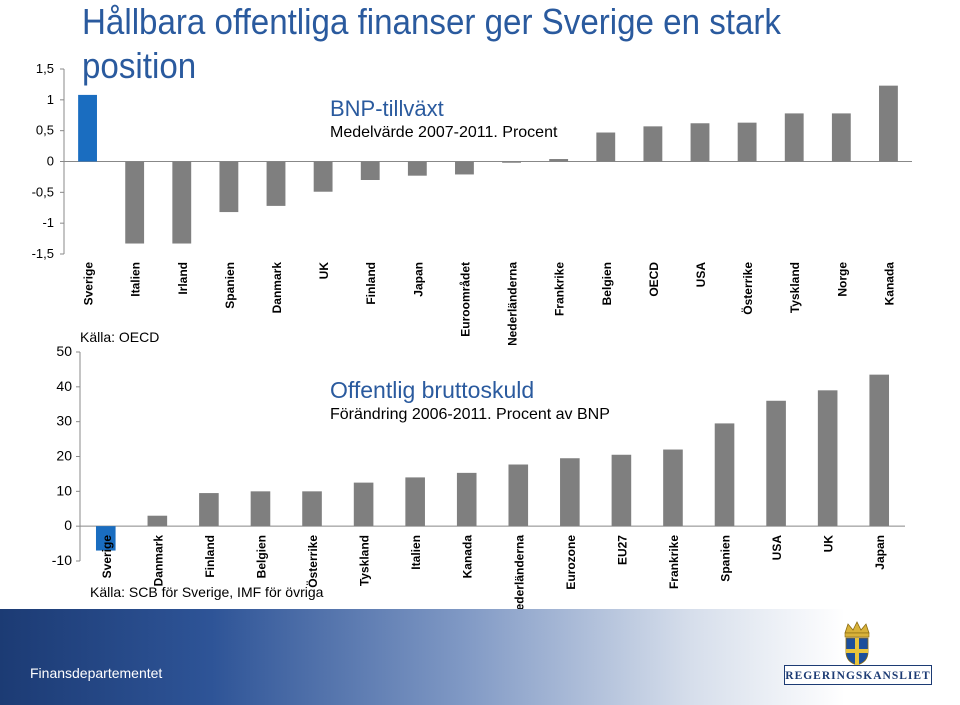  What do you see at coordinates (62, 560) in the screenshot?
I see `y-tick-label: -10` at bounding box center [62, 560].